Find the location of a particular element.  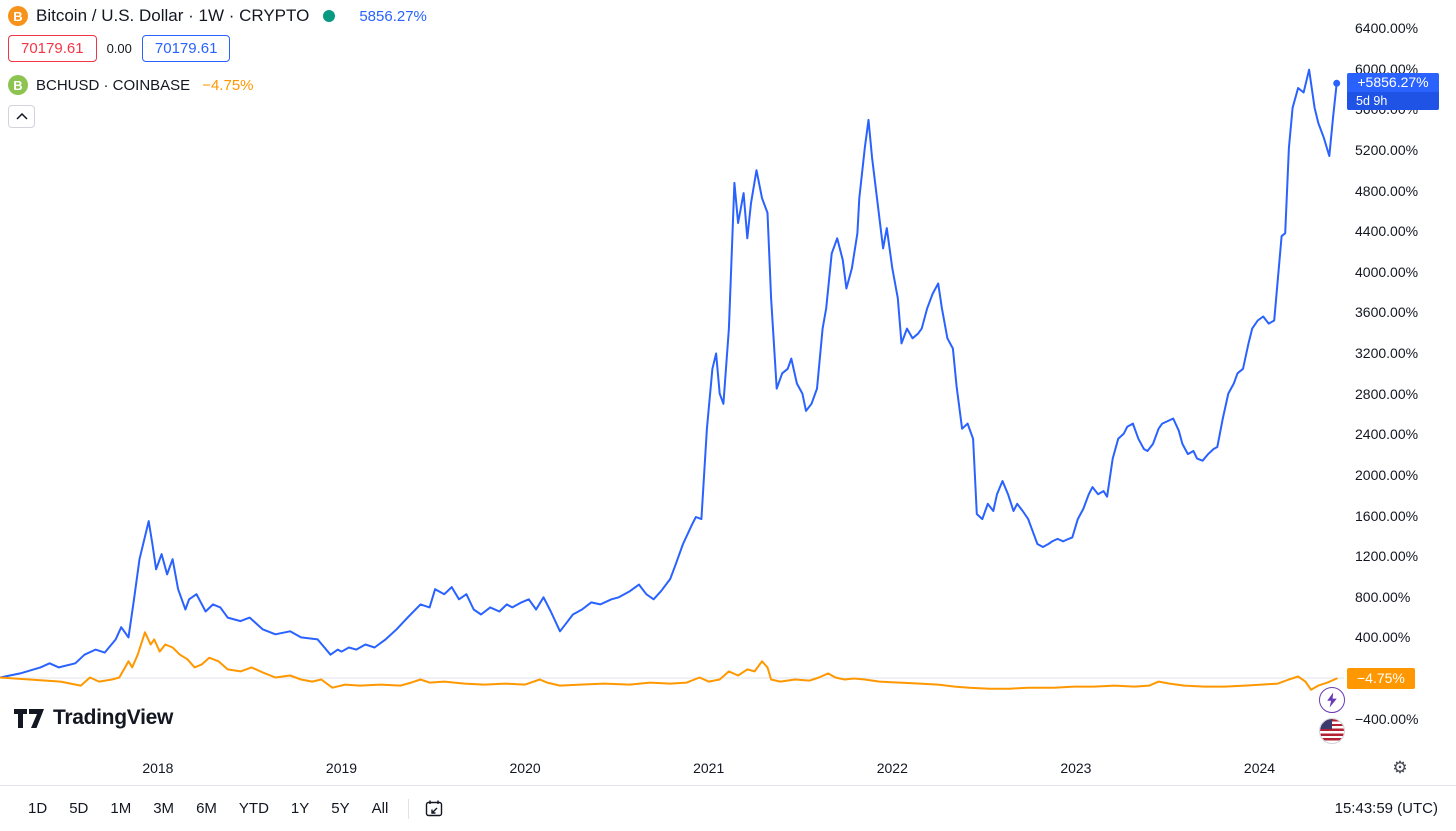

range-5y: 5Y is located at coordinates (340, 808).